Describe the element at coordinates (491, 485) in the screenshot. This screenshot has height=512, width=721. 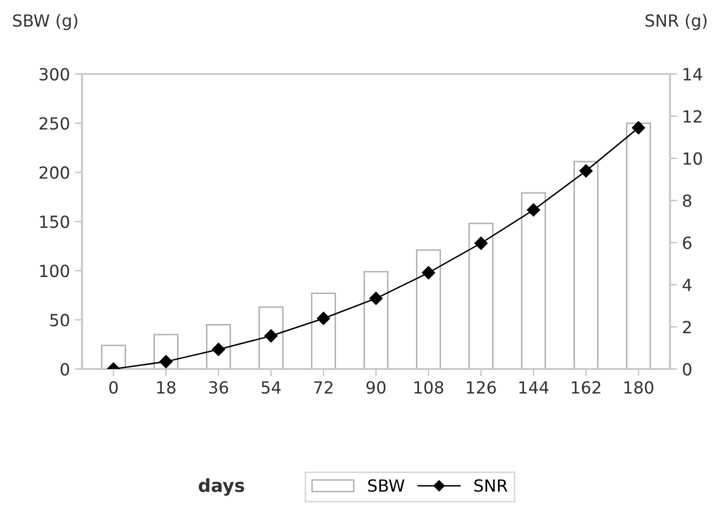
I see `legend-label: SNR` at that location.